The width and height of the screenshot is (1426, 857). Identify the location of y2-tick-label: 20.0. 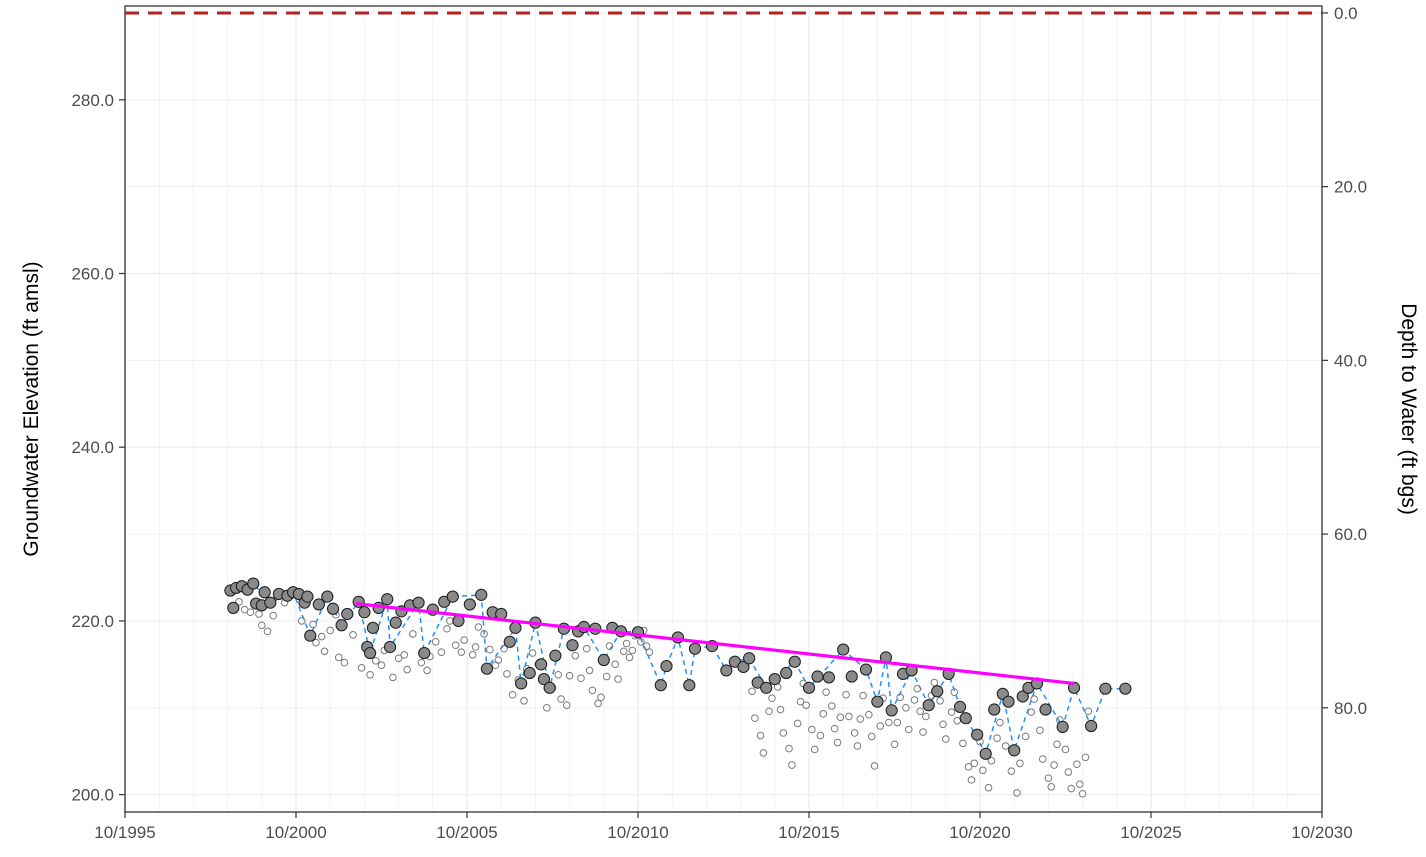
(1350, 187).